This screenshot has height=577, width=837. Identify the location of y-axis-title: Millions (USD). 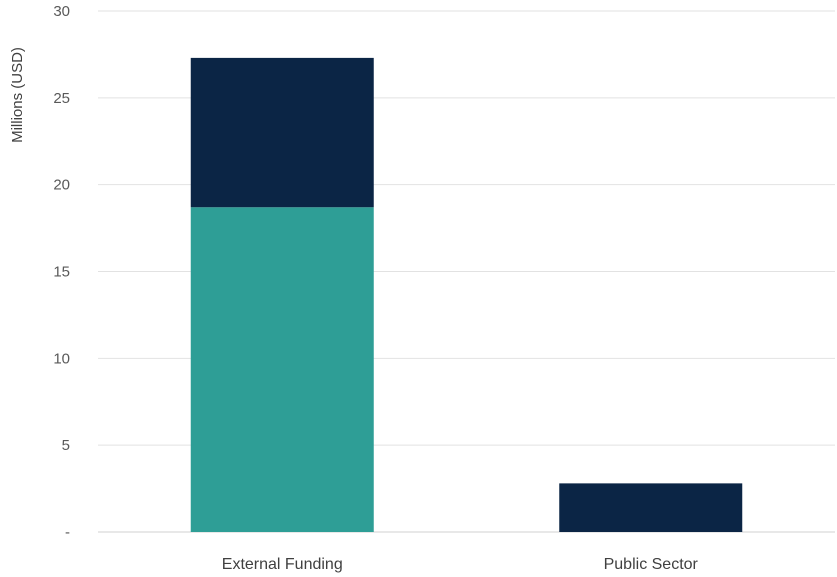
(17, 95).